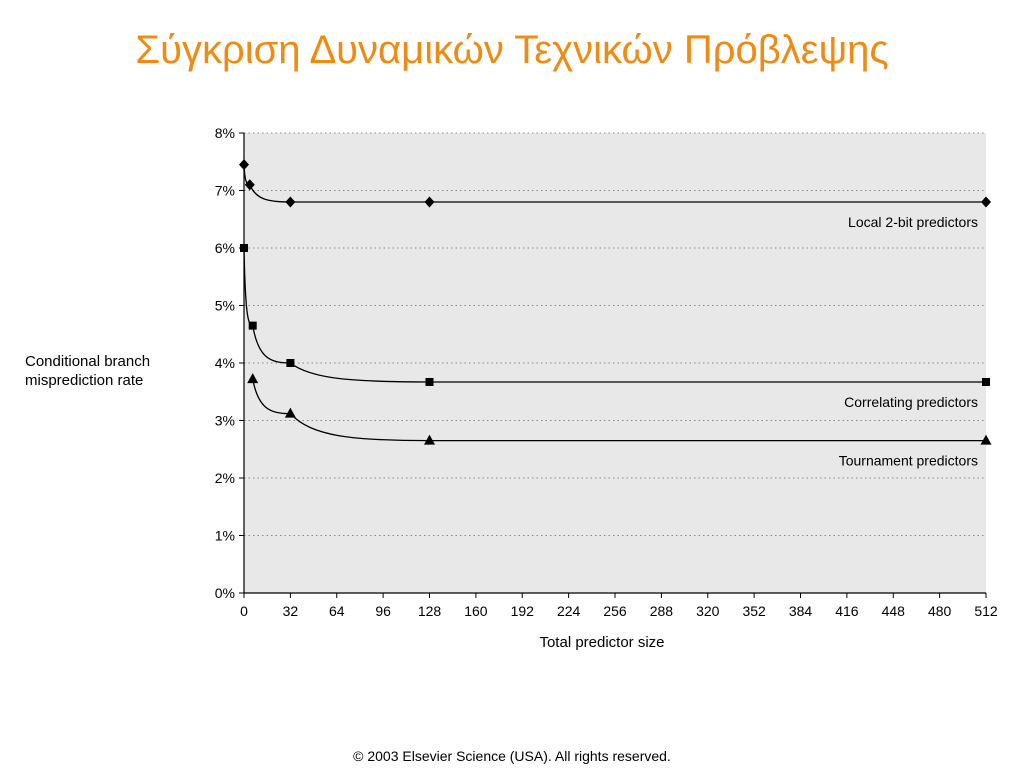  What do you see at coordinates (601, 642) in the screenshot?
I see `x-axis-label: Total predictor size` at bounding box center [601, 642].